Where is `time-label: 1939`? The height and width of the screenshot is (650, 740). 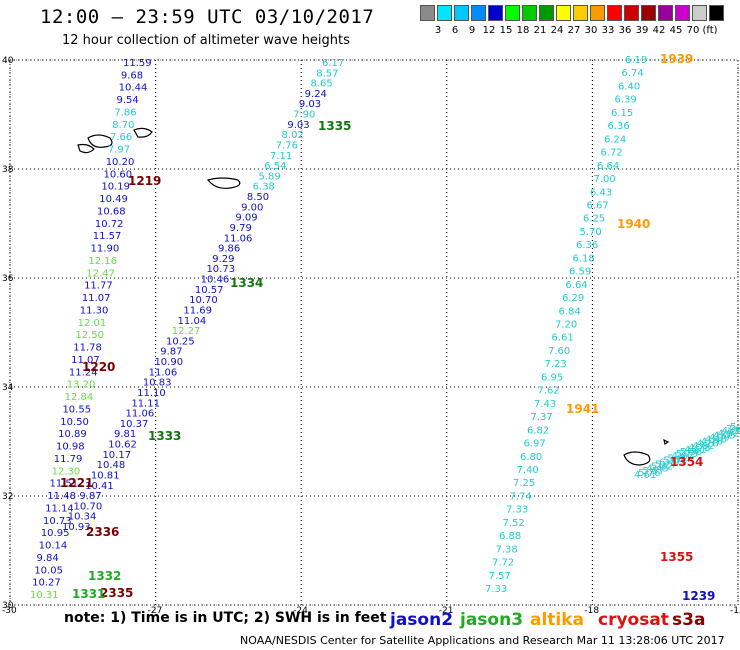 time-label: 1939 is located at coordinates (676, 59).